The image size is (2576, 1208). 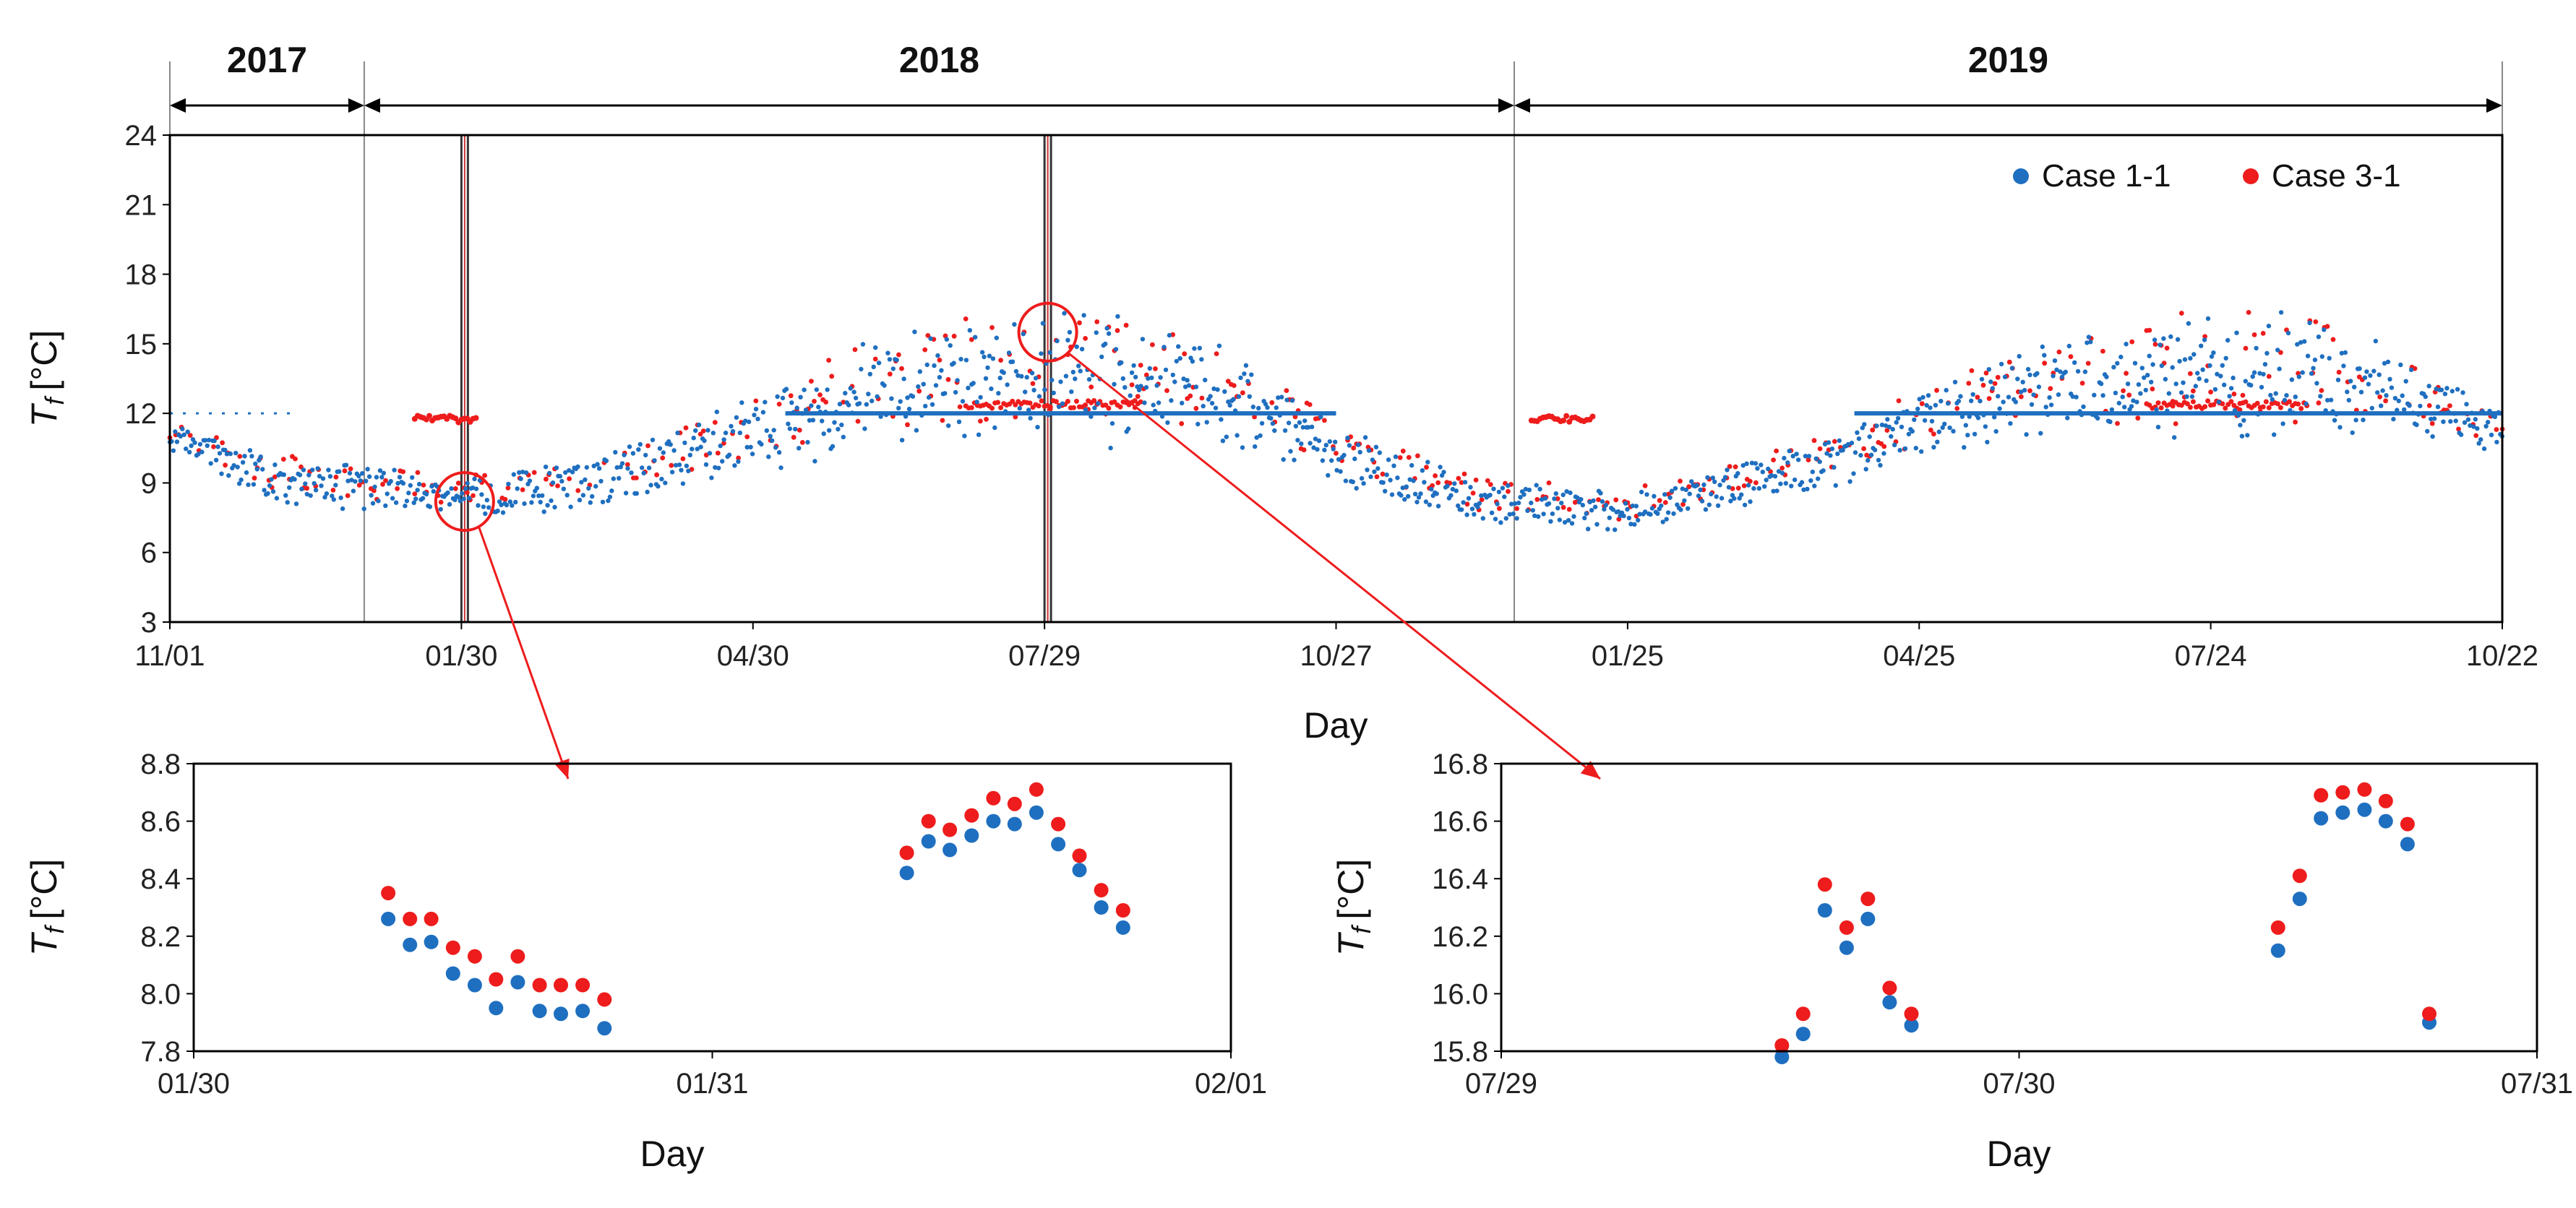 I want to click on year-label: 2017, so click(x=267, y=60).